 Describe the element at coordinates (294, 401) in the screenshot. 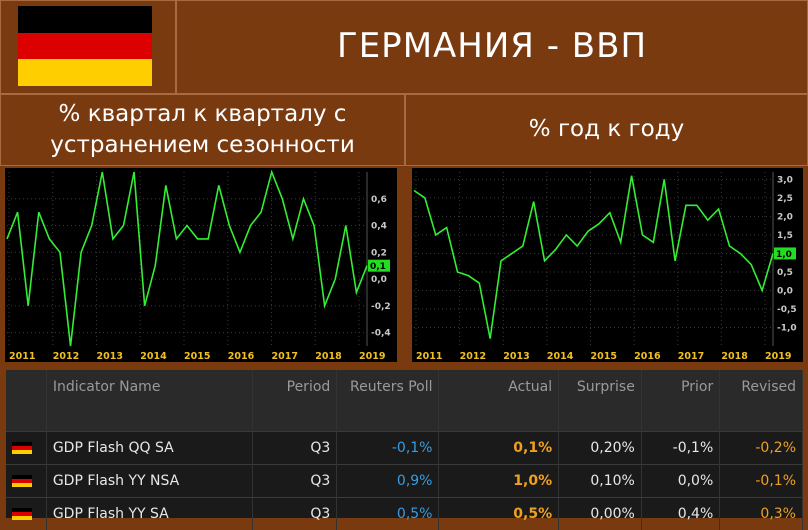

I see `header-period: Period` at that location.